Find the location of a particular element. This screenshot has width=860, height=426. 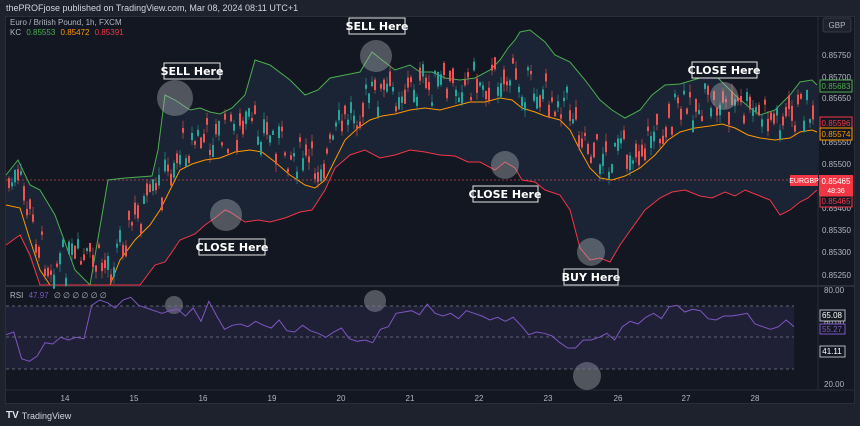

annotation-close-2: CLOSE Here is located at coordinates (505, 194).